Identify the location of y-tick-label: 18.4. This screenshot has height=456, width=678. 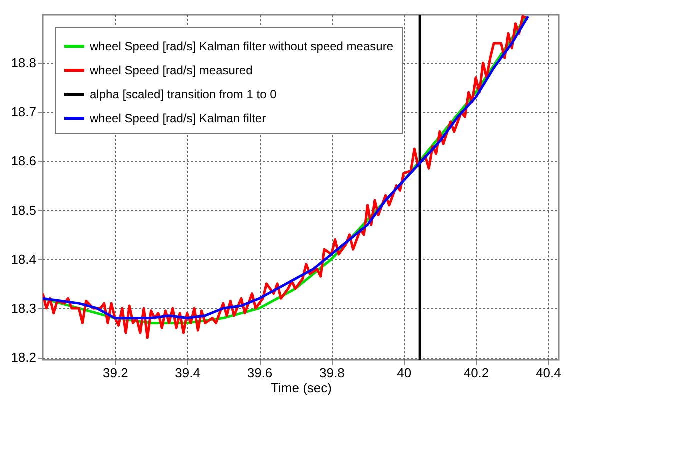
(23, 259).